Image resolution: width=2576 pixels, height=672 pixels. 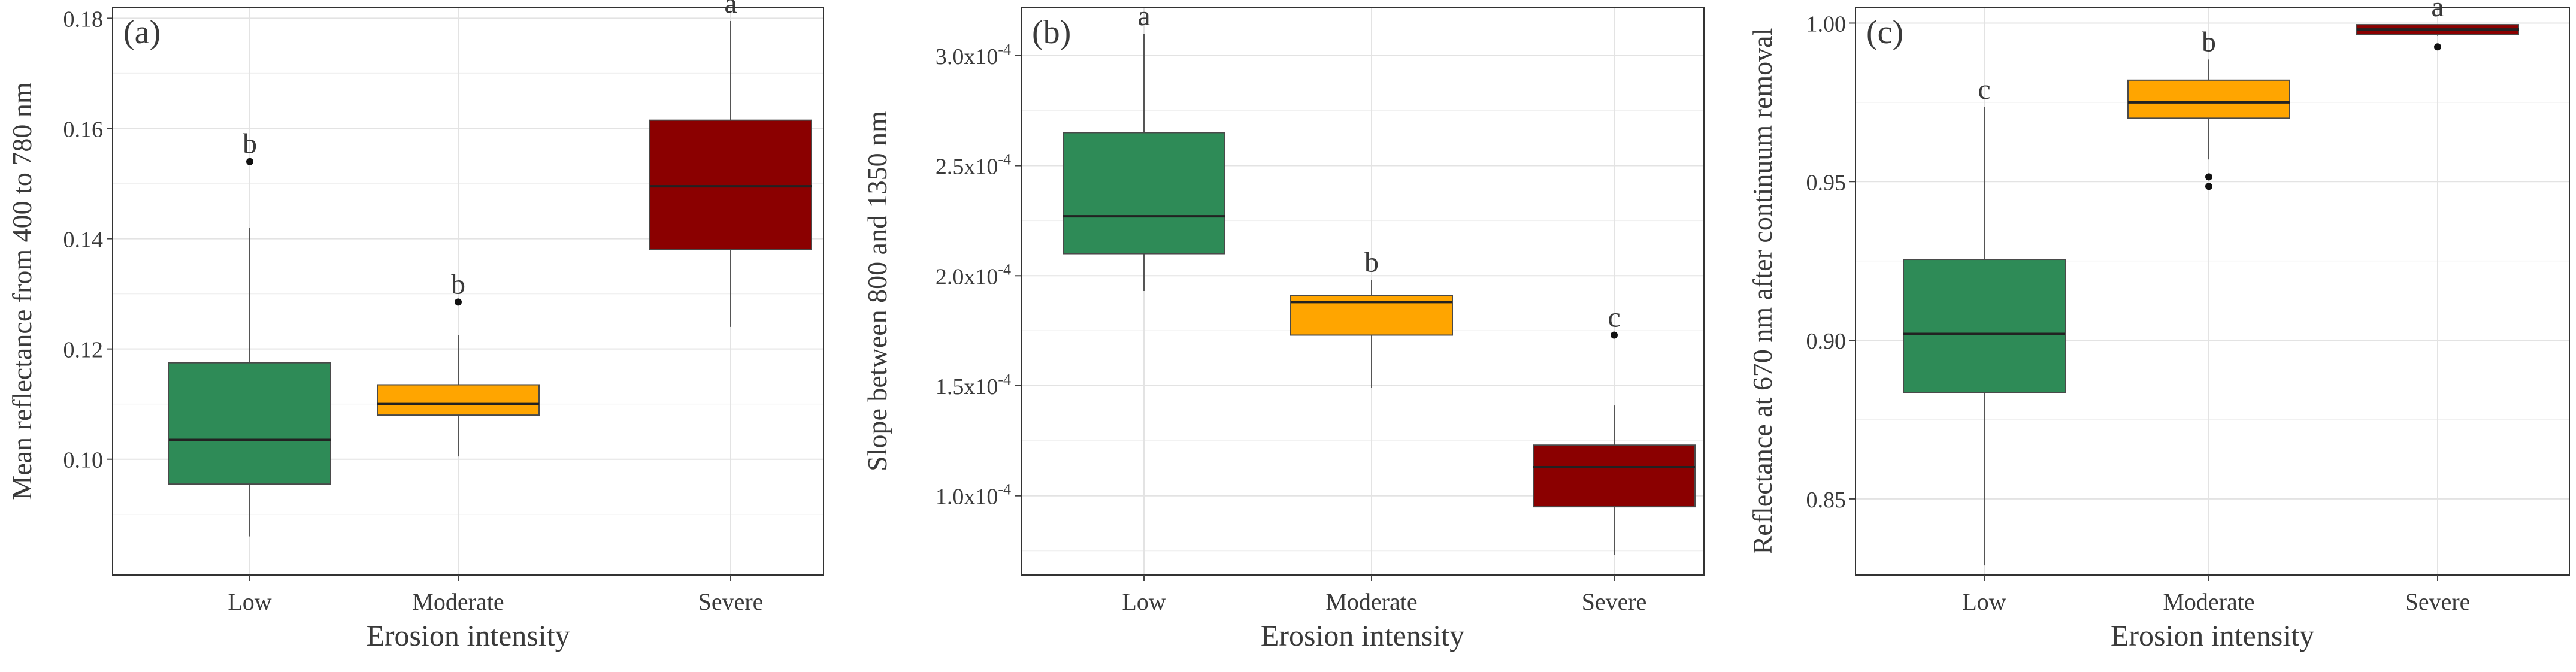 I want to click on y-tick-label: 0.12, so click(x=83, y=350).